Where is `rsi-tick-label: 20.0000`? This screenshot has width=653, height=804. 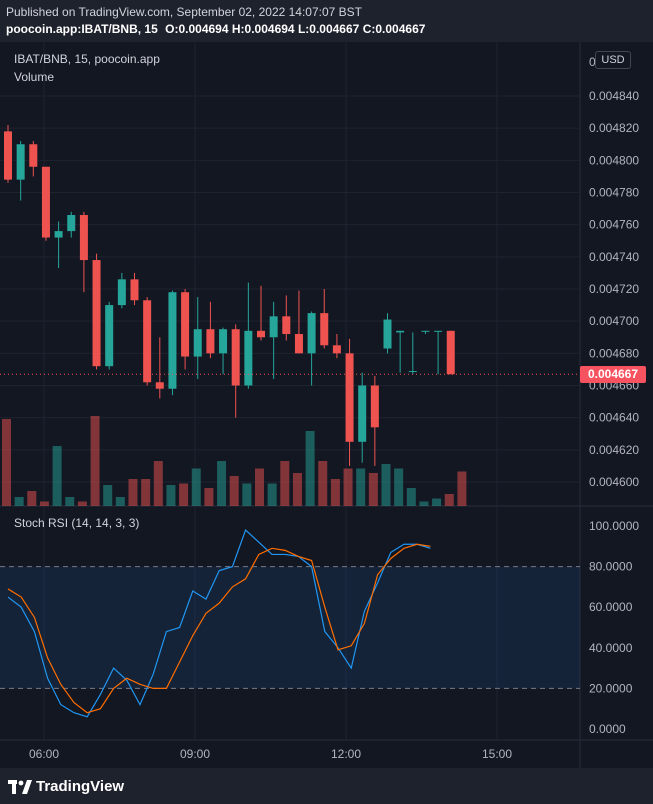 rsi-tick-label: 20.0000 is located at coordinates (611, 688).